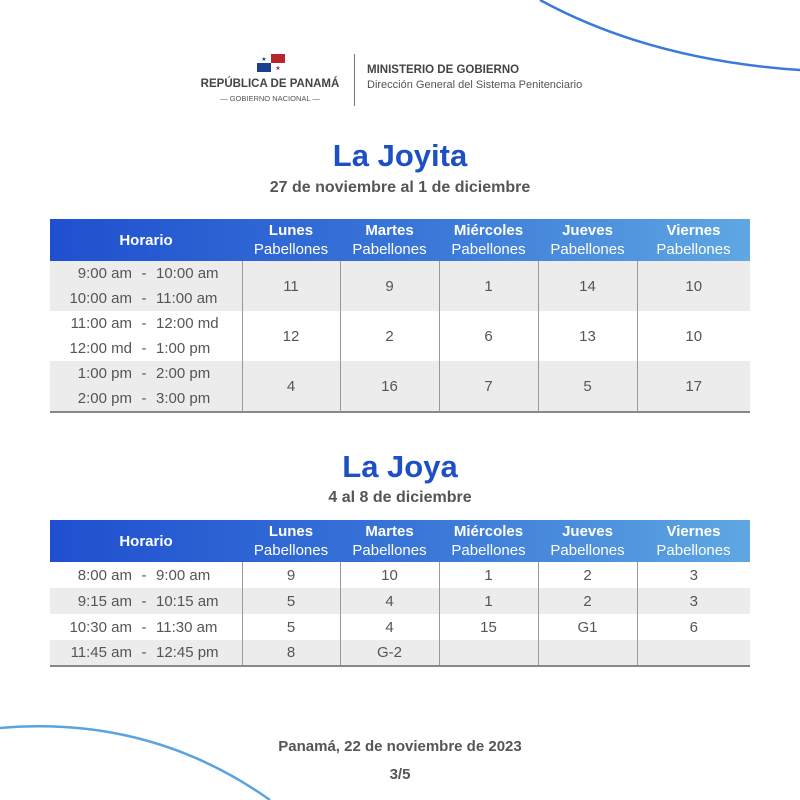 The image size is (800, 800). What do you see at coordinates (187, 323) in the screenshot?
I see `end-time: 12:00 md` at bounding box center [187, 323].